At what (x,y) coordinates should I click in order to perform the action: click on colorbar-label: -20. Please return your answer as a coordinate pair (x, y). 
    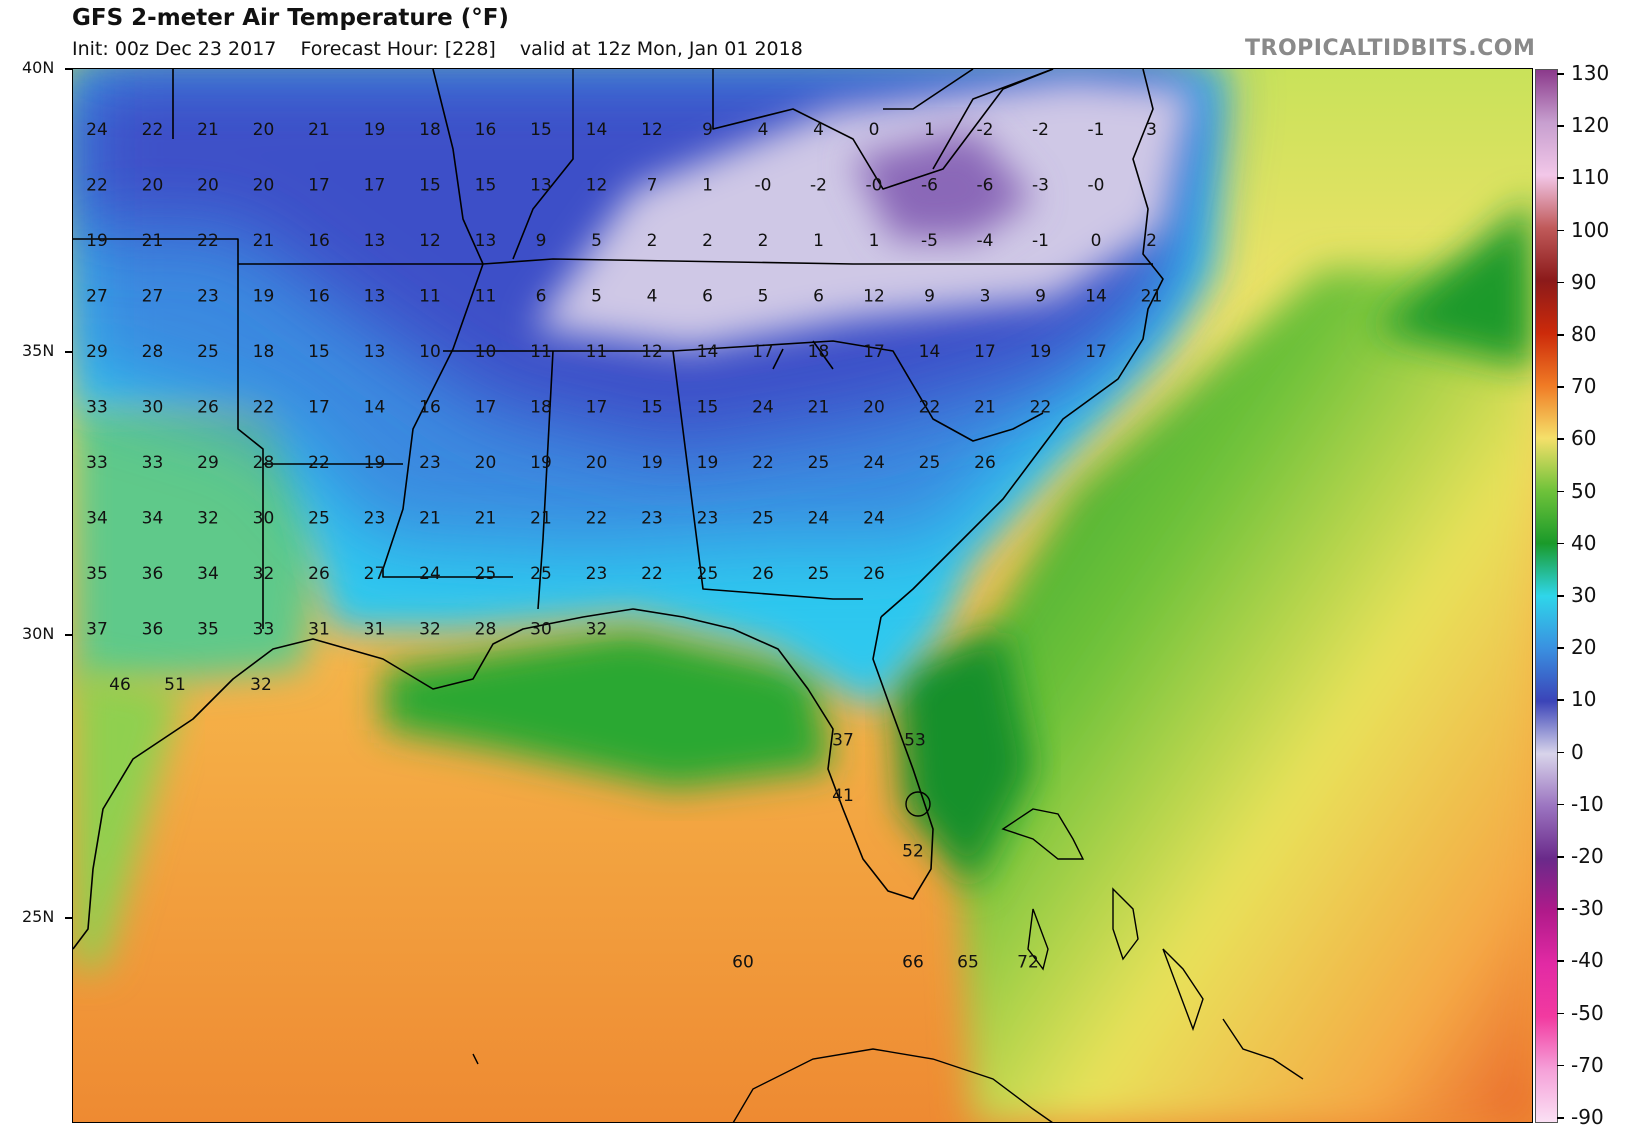
    Looking at the image, I should click on (1587, 856).